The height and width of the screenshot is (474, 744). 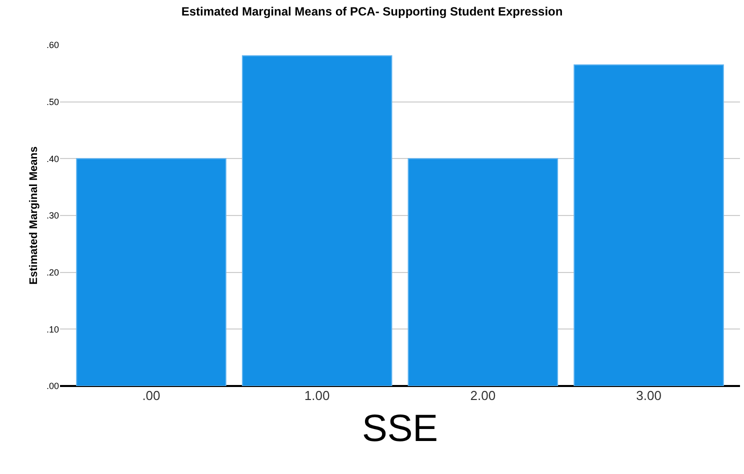 I want to click on y-tick-label: .60, so click(x=52, y=45).